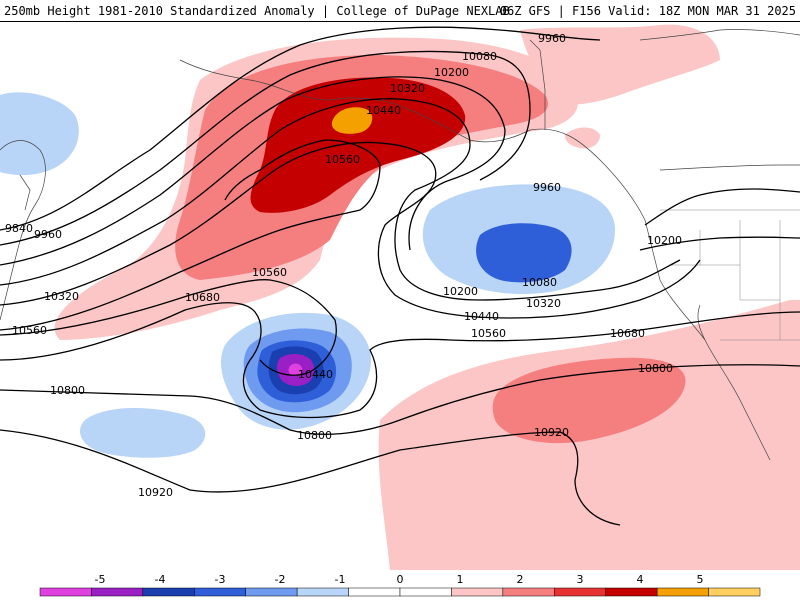  What do you see at coordinates (580, 579) in the screenshot?
I see `colorbar-tick-label: 3` at bounding box center [580, 579].